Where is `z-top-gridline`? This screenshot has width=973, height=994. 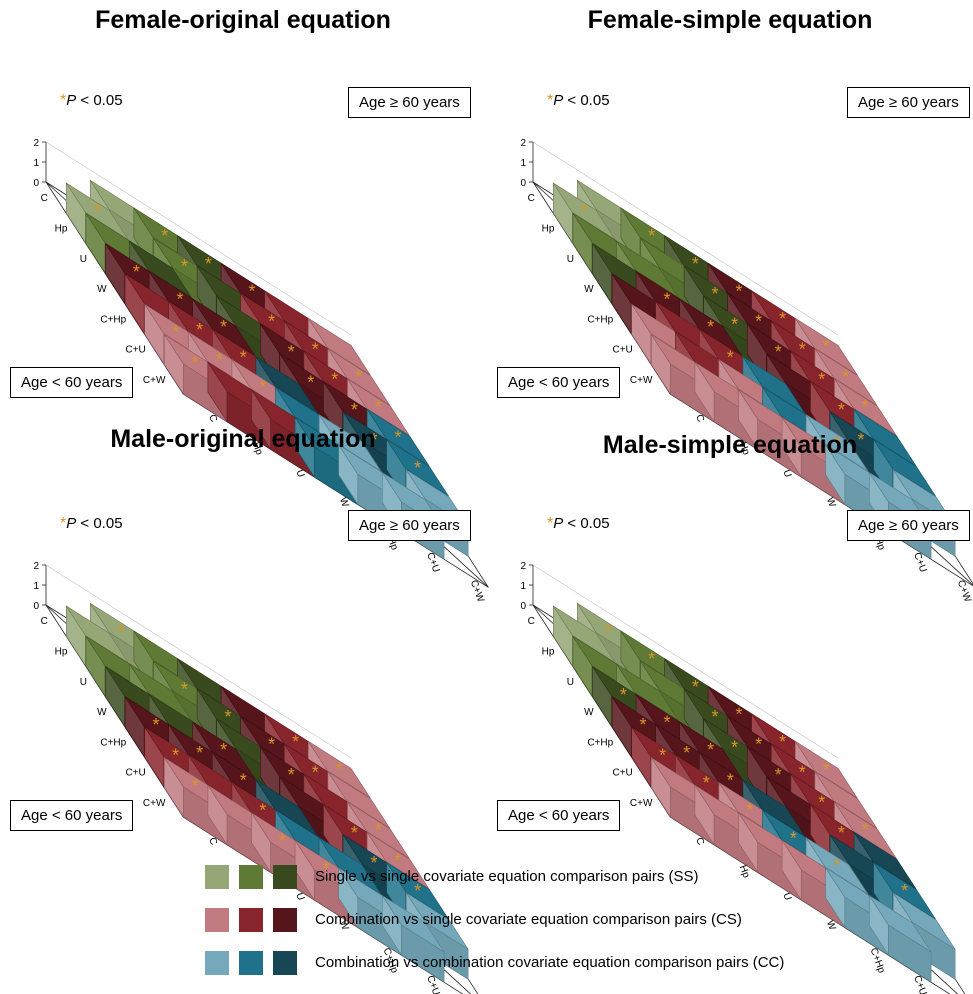
z-top-gridline is located at coordinates (685, 238).